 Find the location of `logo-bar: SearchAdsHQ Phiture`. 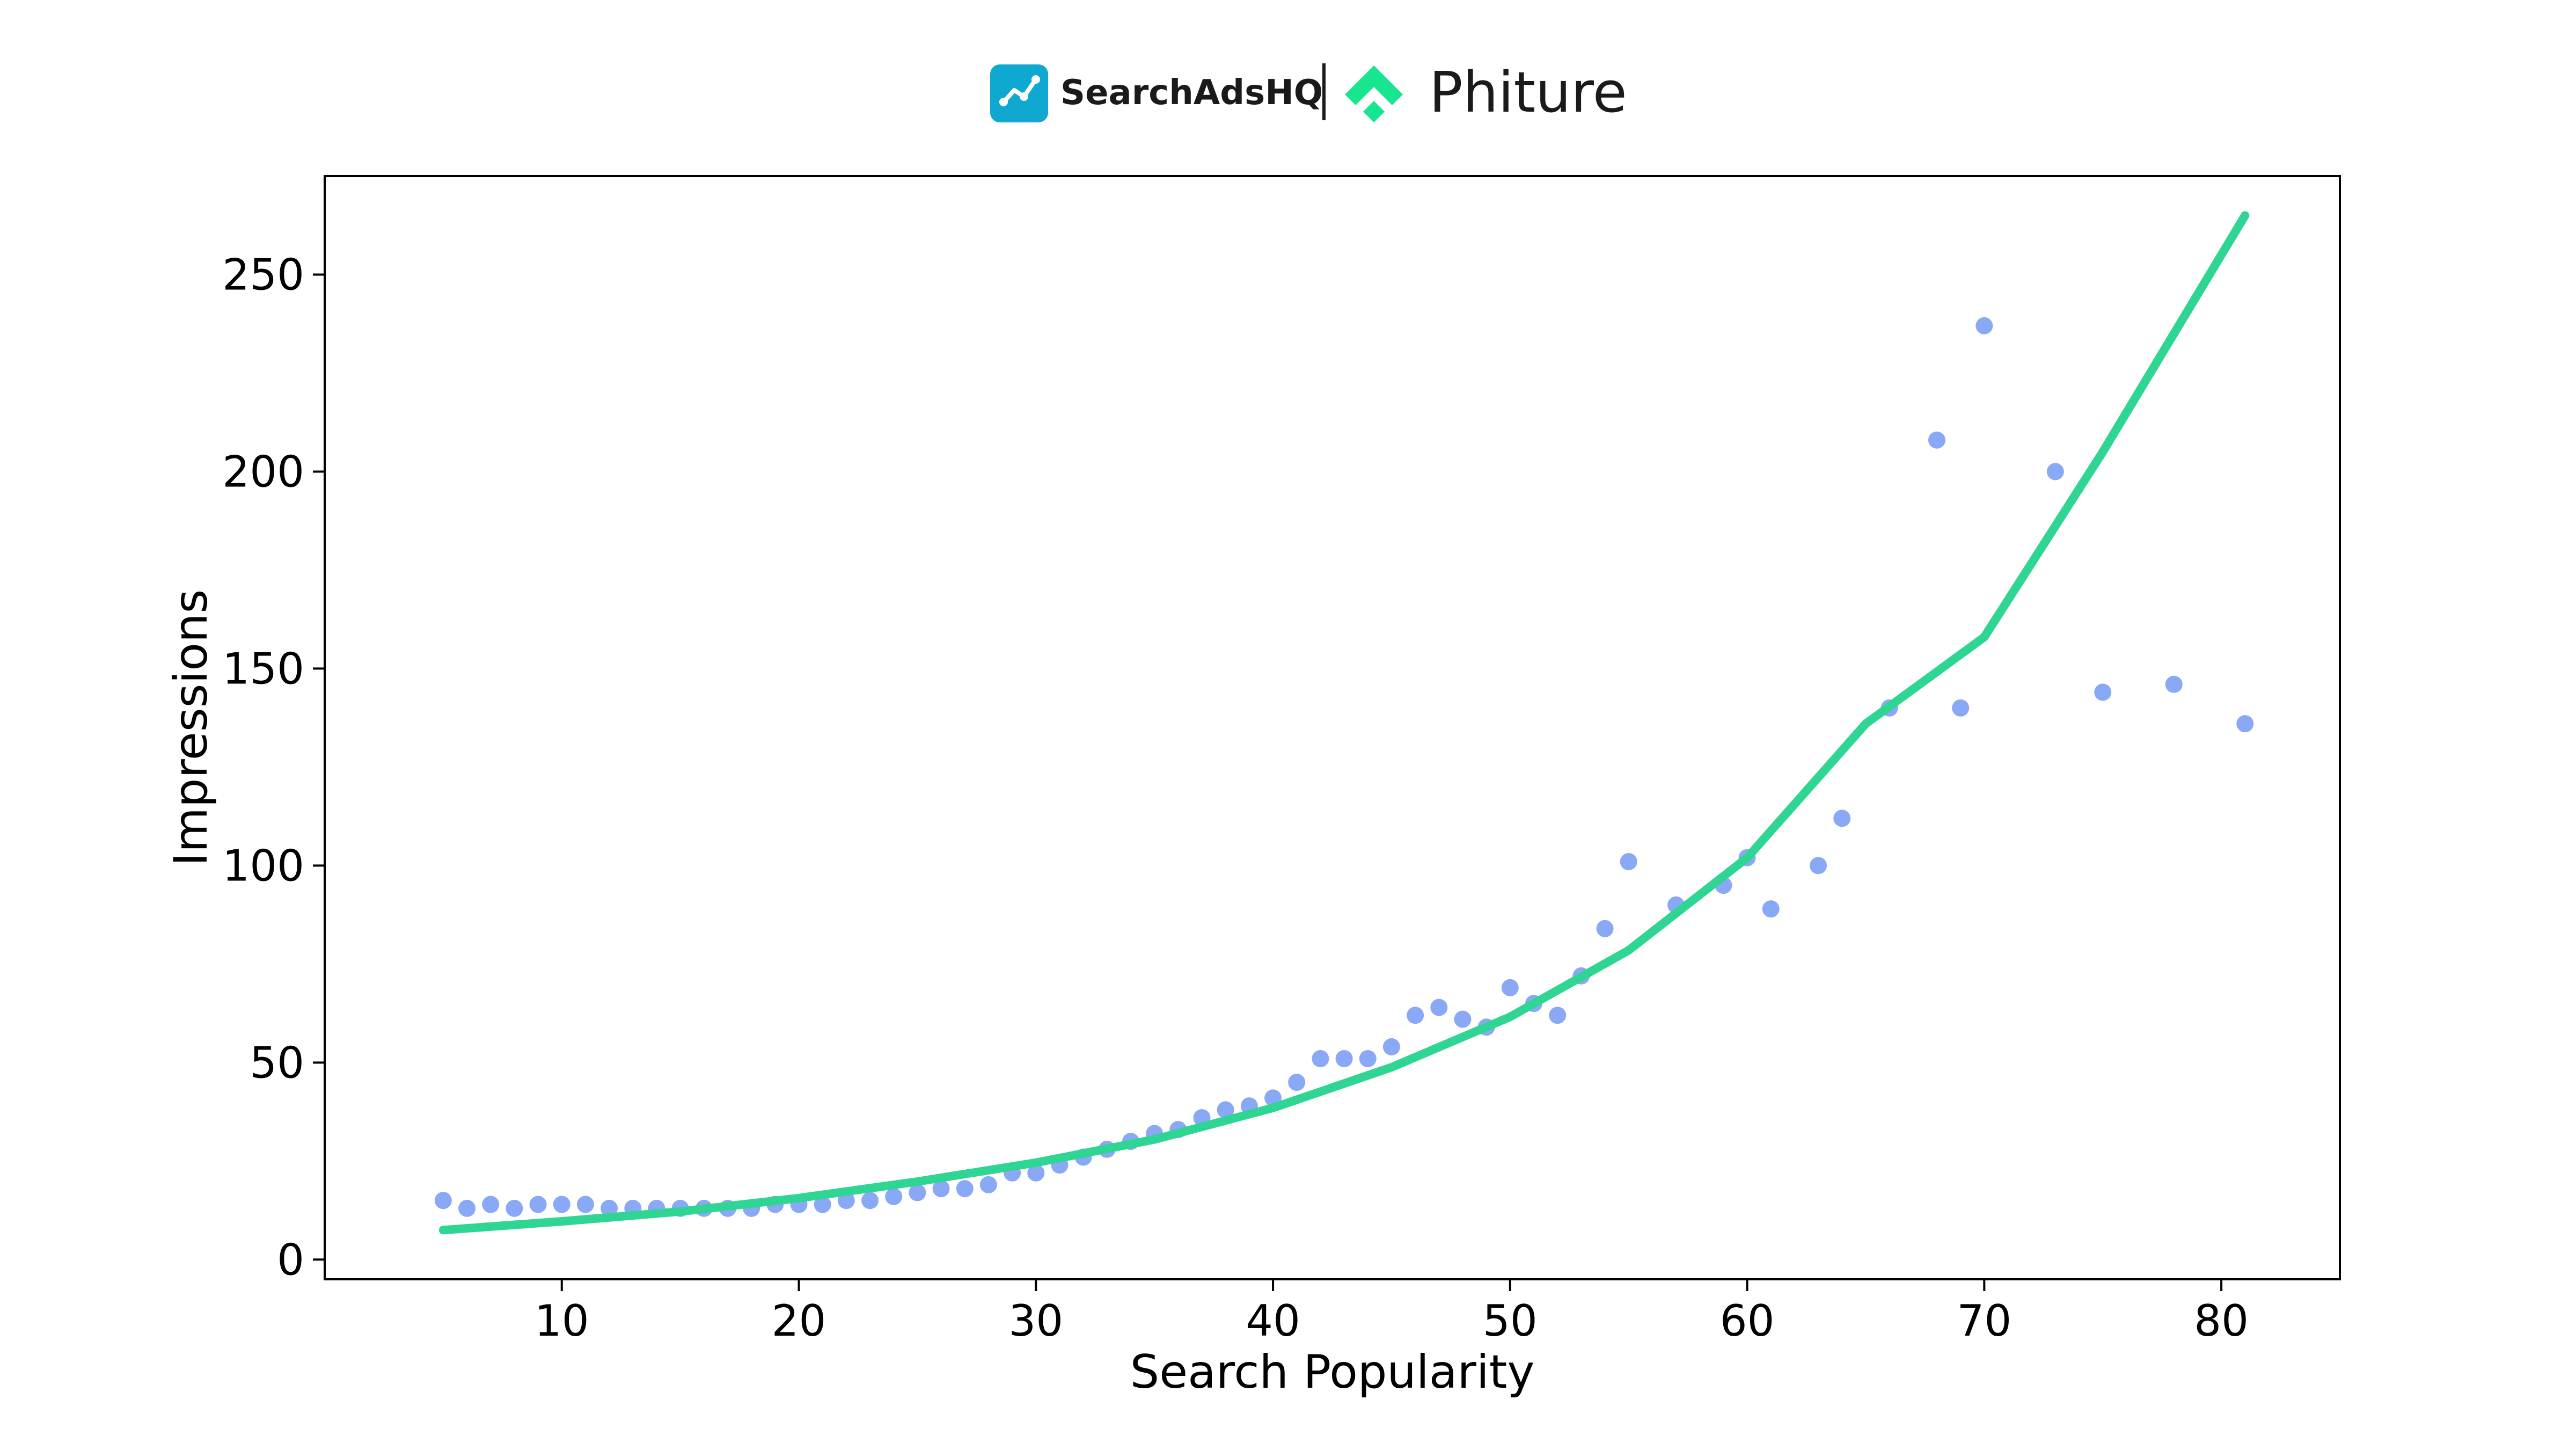

logo-bar: SearchAdsHQ Phiture is located at coordinates (1288, 80).